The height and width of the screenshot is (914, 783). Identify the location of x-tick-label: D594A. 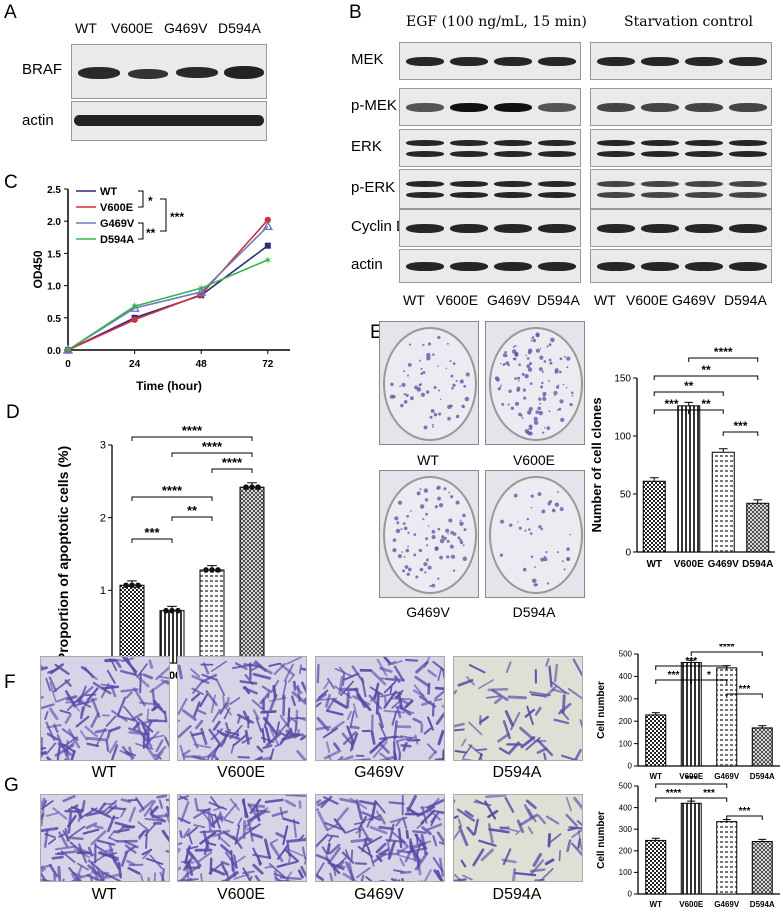
(757, 564).